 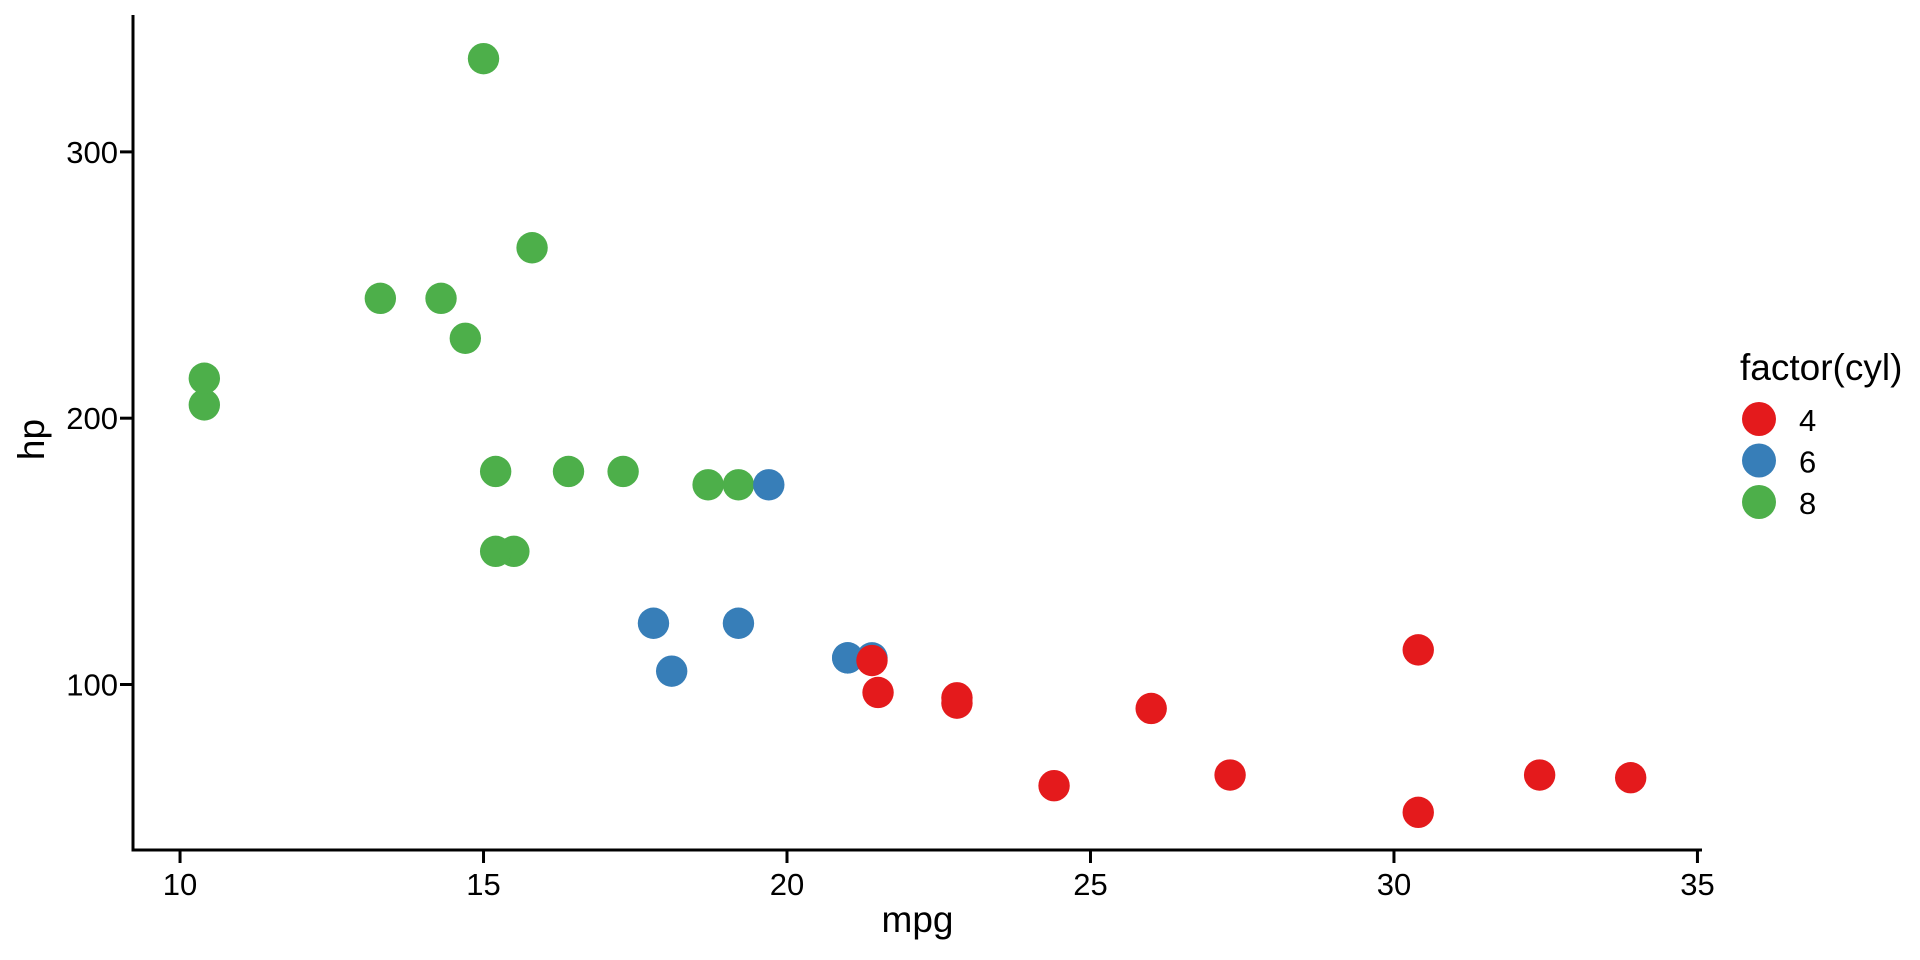 What do you see at coordinates (1821, 434) in the screenshot?
I see `legend-layer: factor(cyl) 4 6 8` at bounding box center [1821, 434].